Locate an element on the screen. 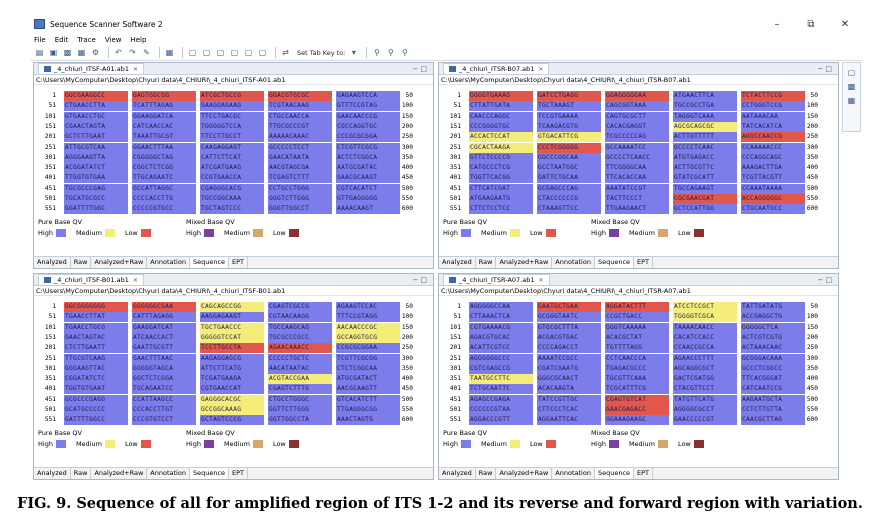 This screenshot has width=880, height=528. base-group: TGCGTTCAAA is located at coordinates (637, 379).